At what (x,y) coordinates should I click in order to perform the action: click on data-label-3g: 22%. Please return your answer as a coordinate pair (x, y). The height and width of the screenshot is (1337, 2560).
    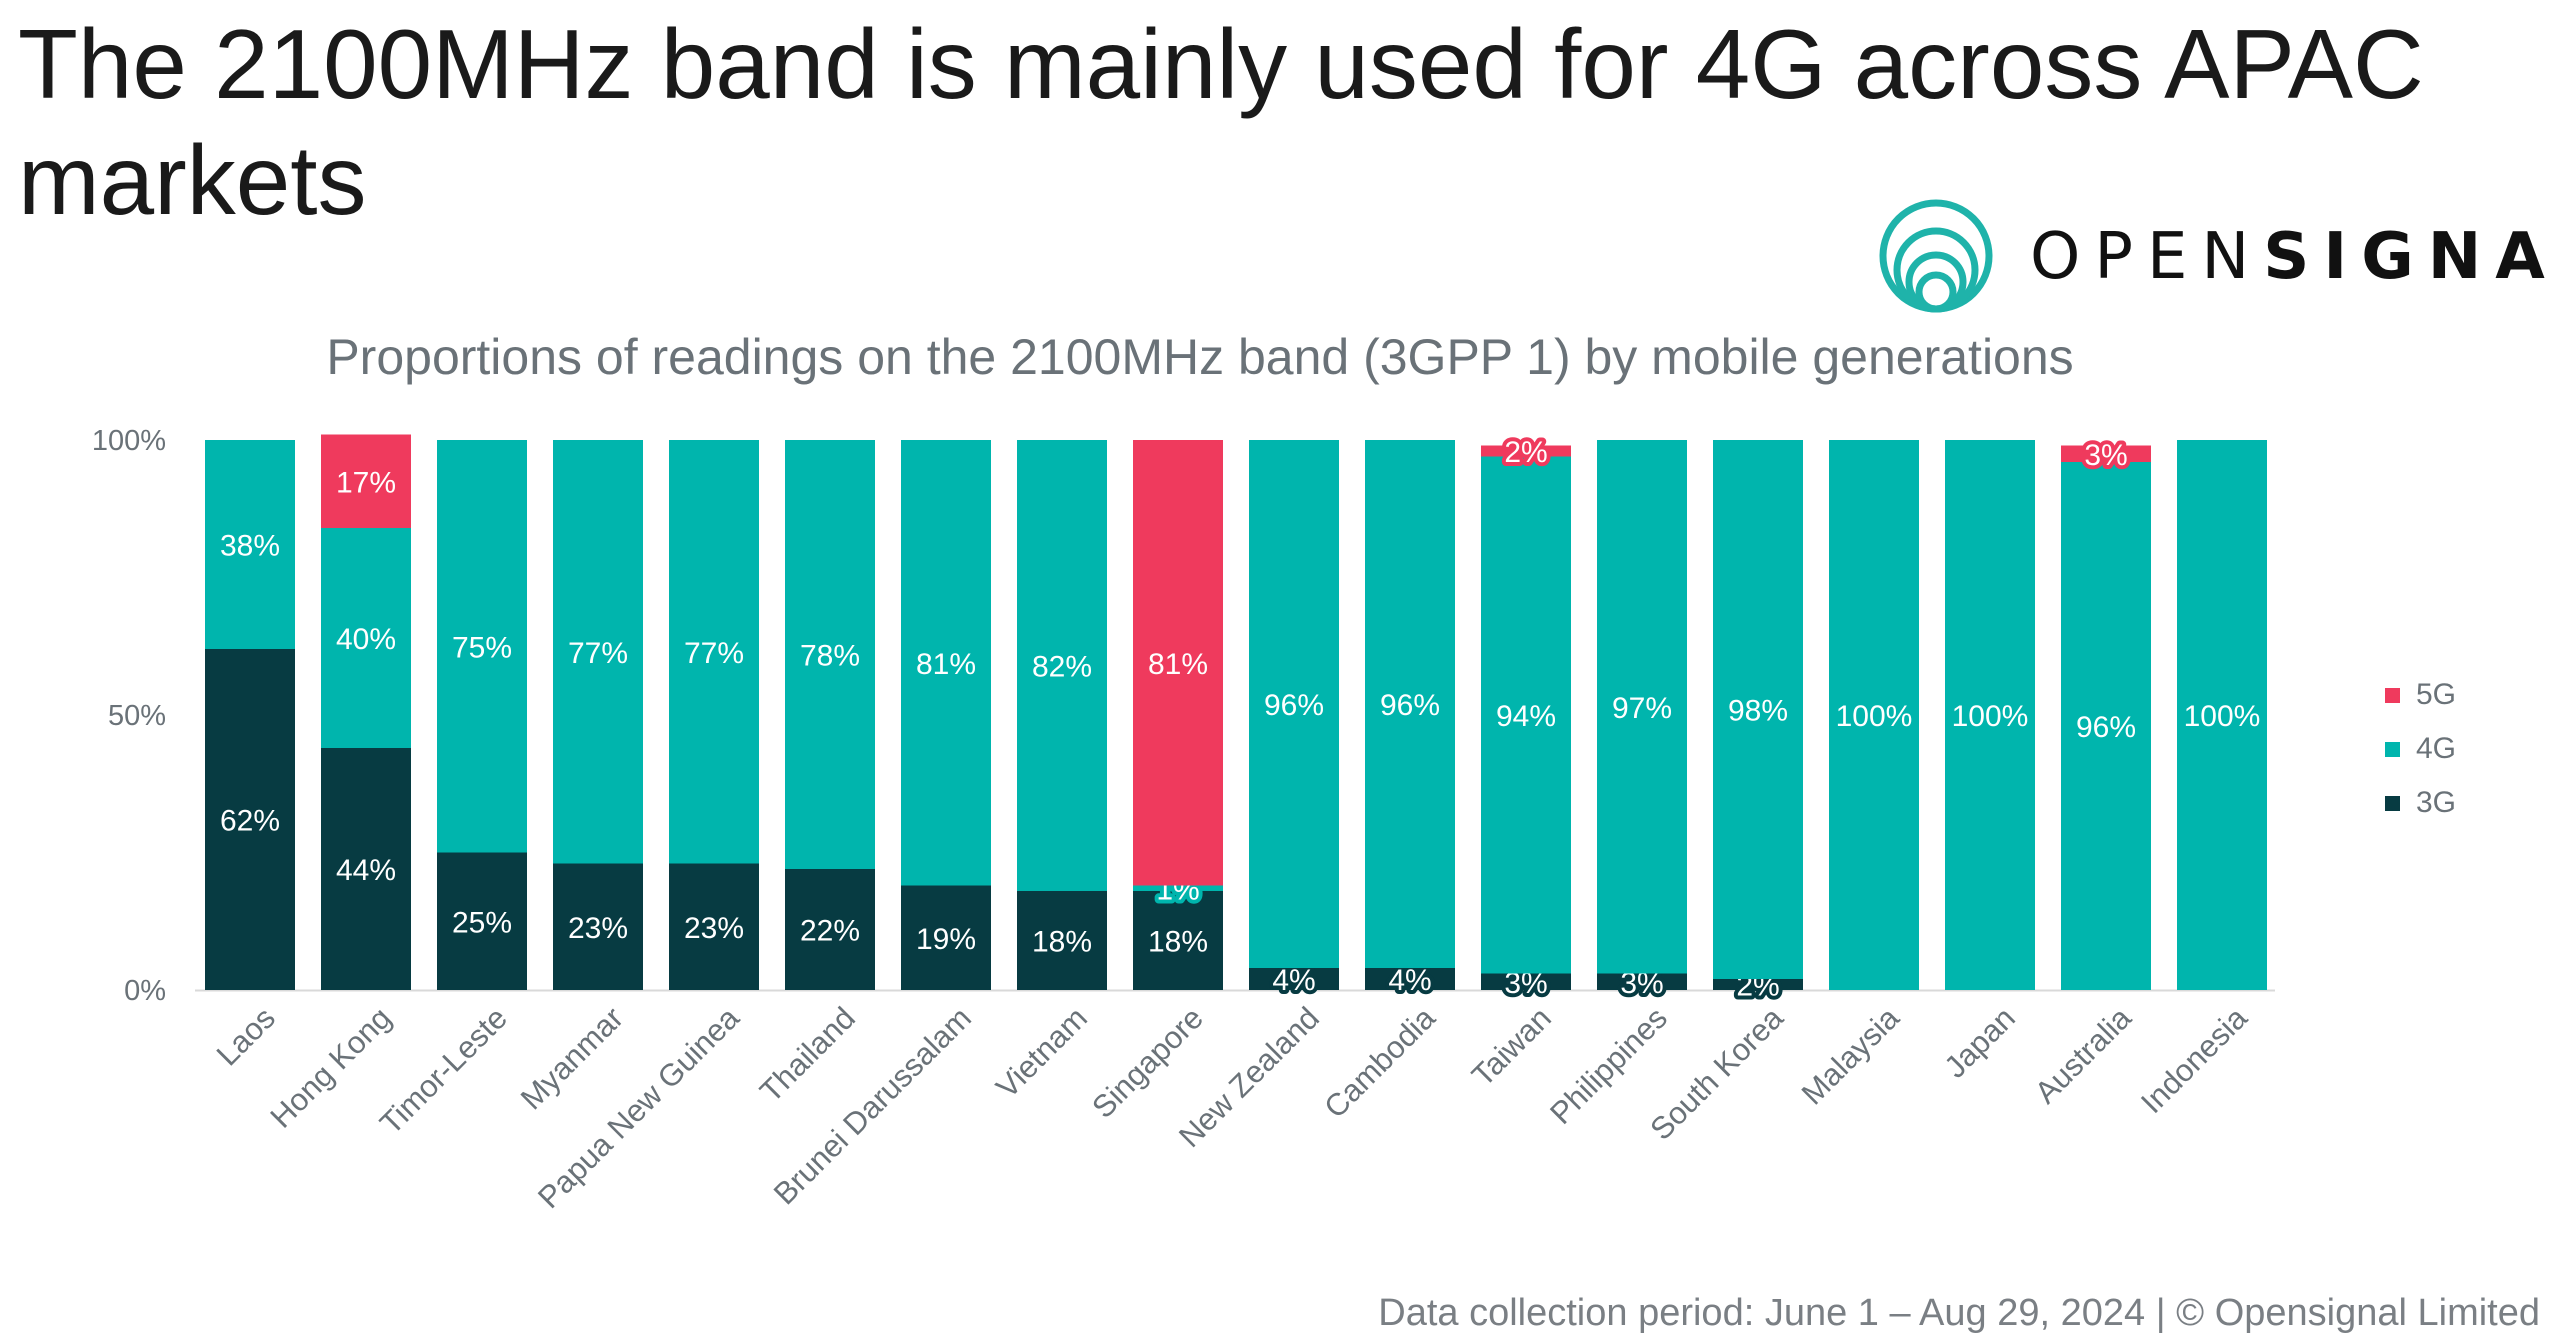
    Looking at the image, I should click on (830, 931).